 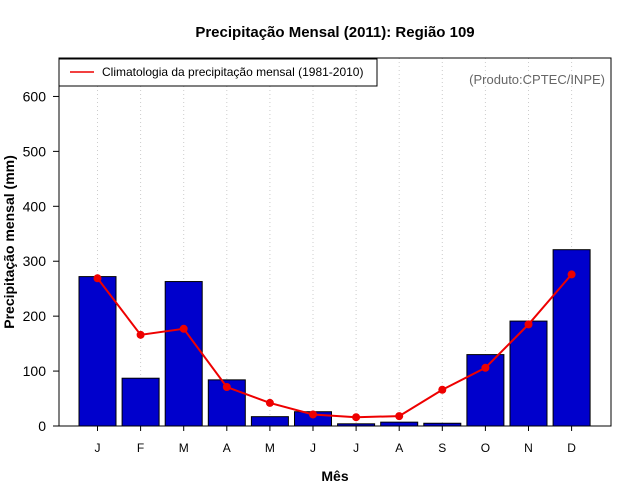 I want to click on y-axis: 0 100 200 300 400 500 600, so click(x=41, y=261).